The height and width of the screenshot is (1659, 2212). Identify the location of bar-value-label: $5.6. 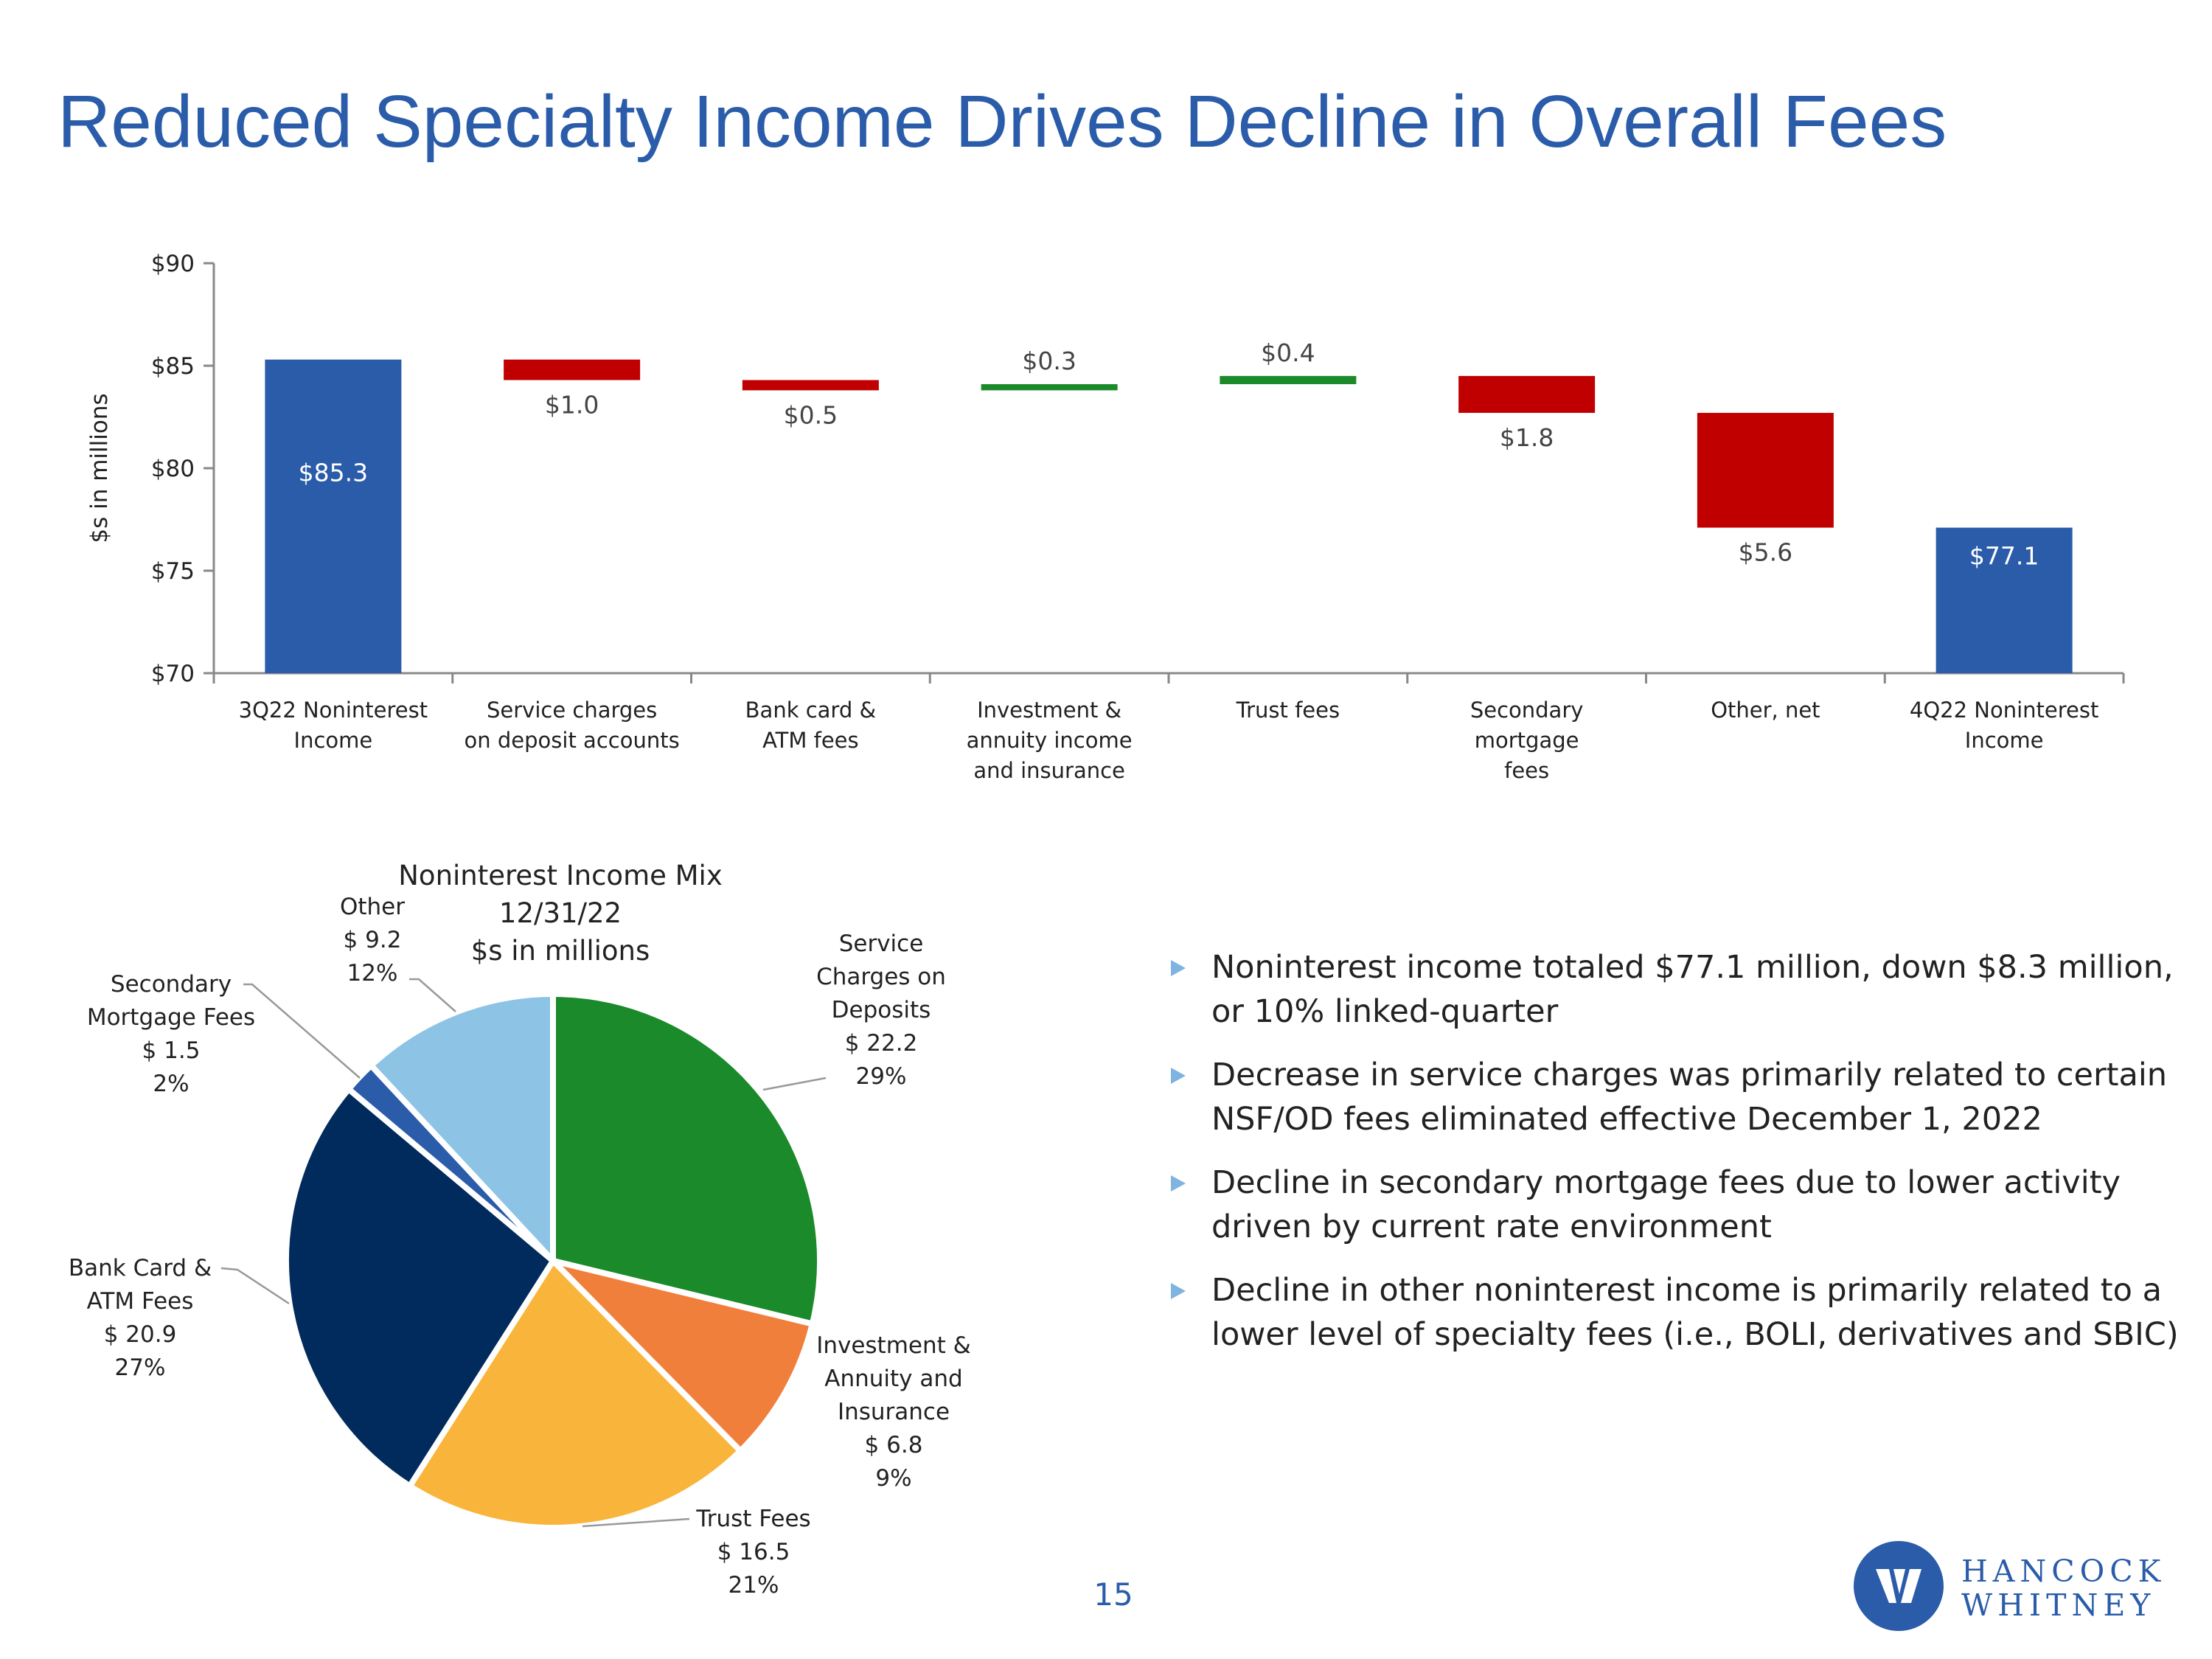
(1765, 552).